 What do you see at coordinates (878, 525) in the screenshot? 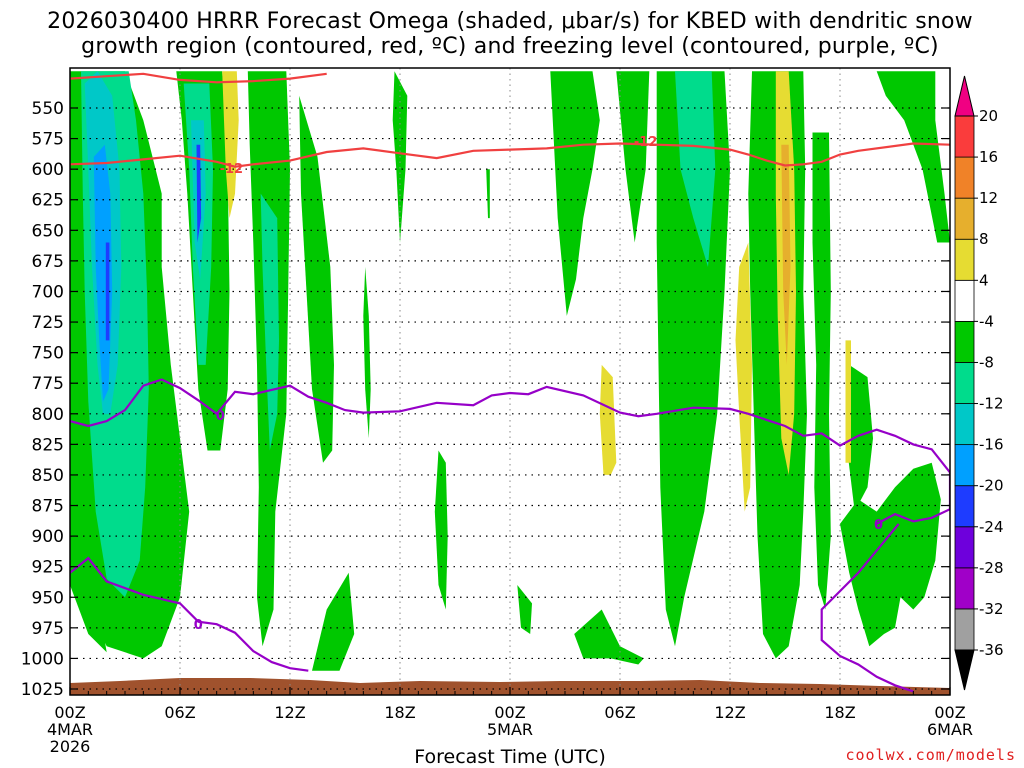
I see `contour-label-5: 0` at bounding box center [878, 525].